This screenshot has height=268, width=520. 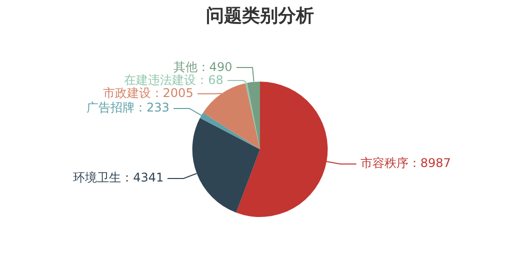 What do you see at coordinates (202, 67) in the screenshot?
I see `slice-label: 其他：490` at bounding box center [202, 67].